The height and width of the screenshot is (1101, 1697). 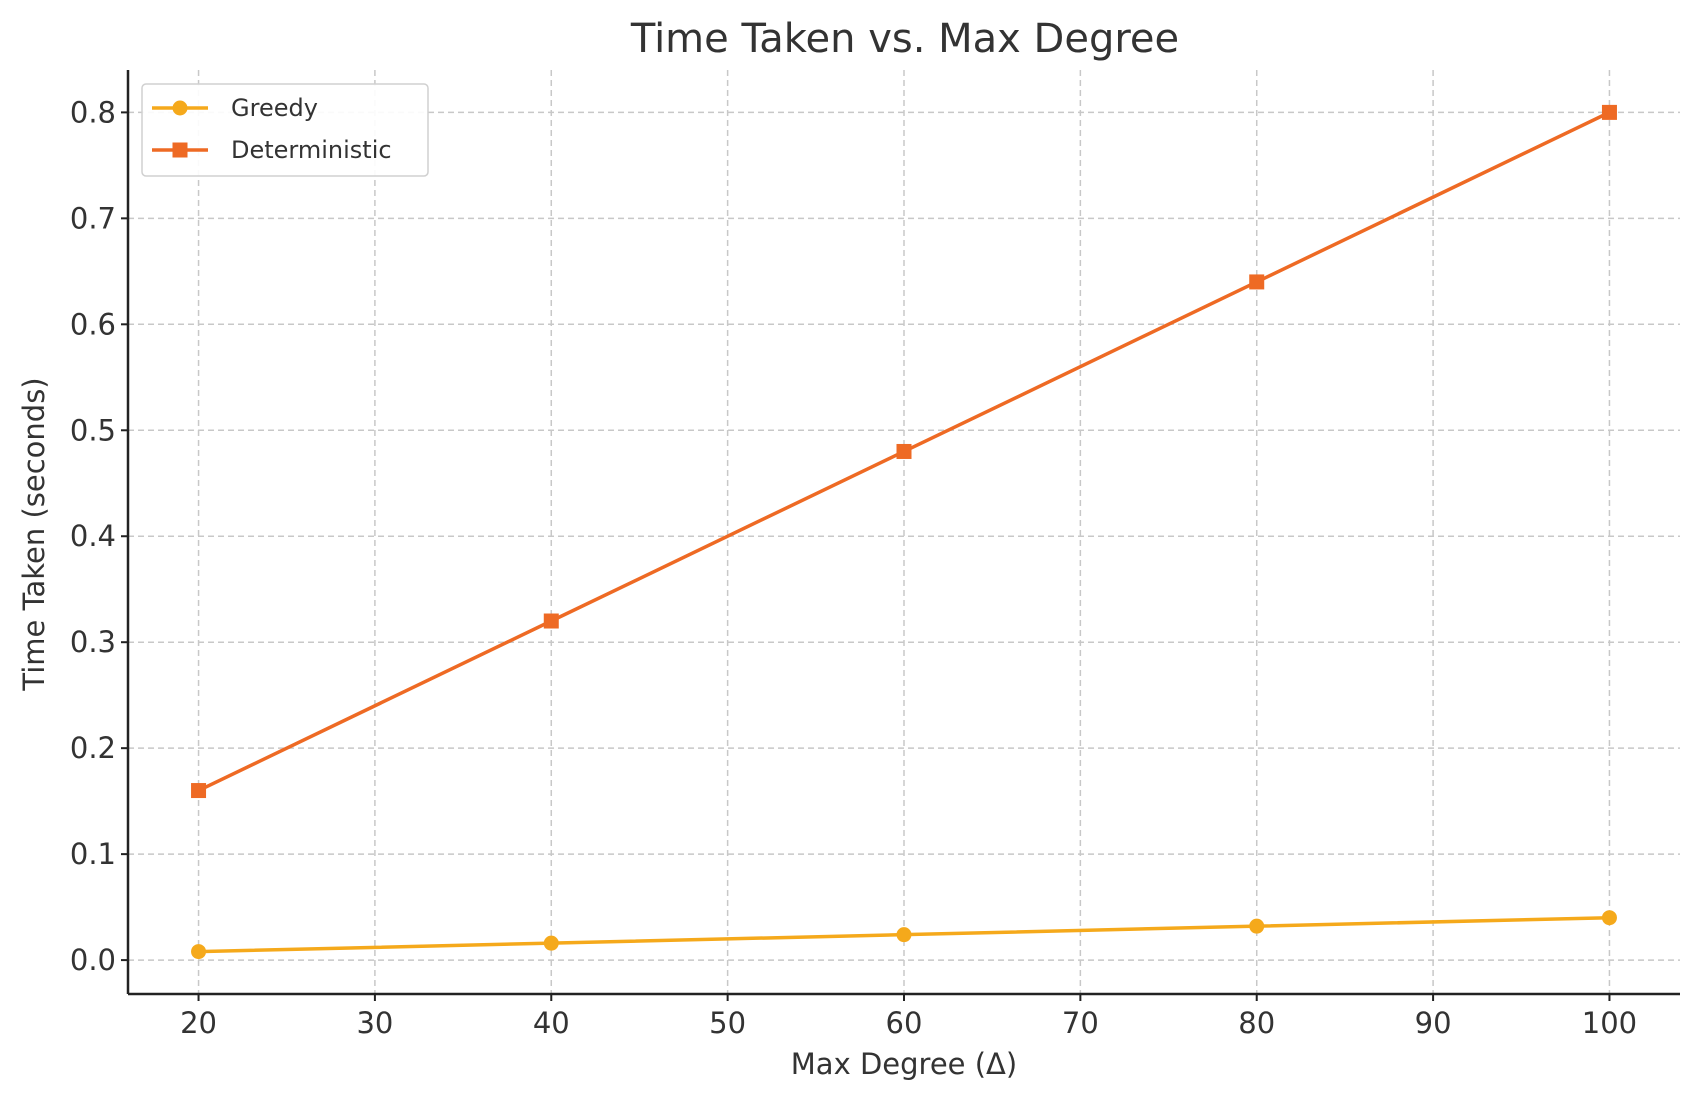 What do you see at coordinates (904, 39) in the screenshot?
I see `chart-title: Time Taken vs. Max Degree` at bounding box center [904, 39].